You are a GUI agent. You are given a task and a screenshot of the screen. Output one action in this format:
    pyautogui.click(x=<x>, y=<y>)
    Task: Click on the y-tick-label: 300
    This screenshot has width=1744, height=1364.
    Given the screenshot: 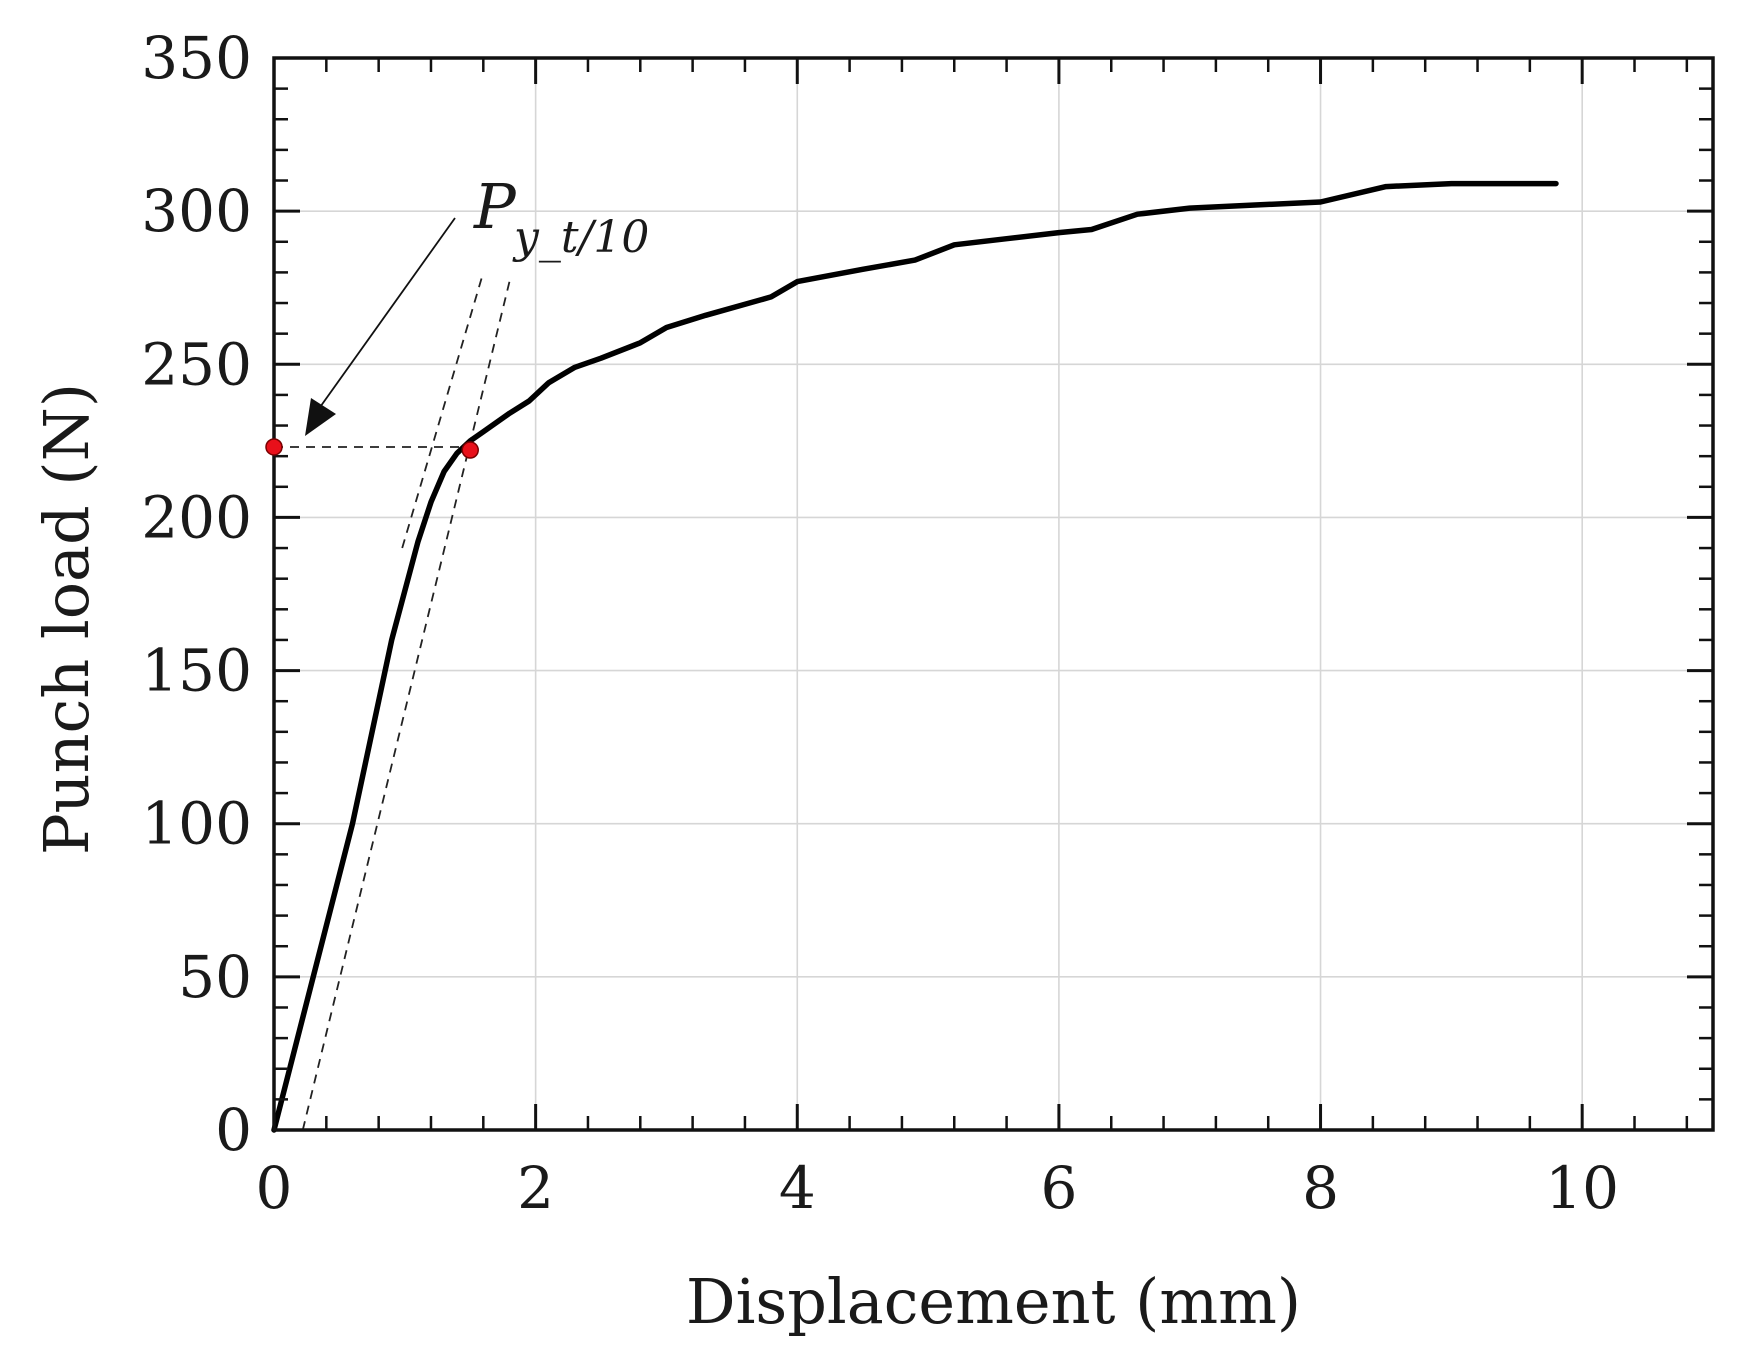 What is the action you would take?
    pyautogui.click(x=196, y=211)
    